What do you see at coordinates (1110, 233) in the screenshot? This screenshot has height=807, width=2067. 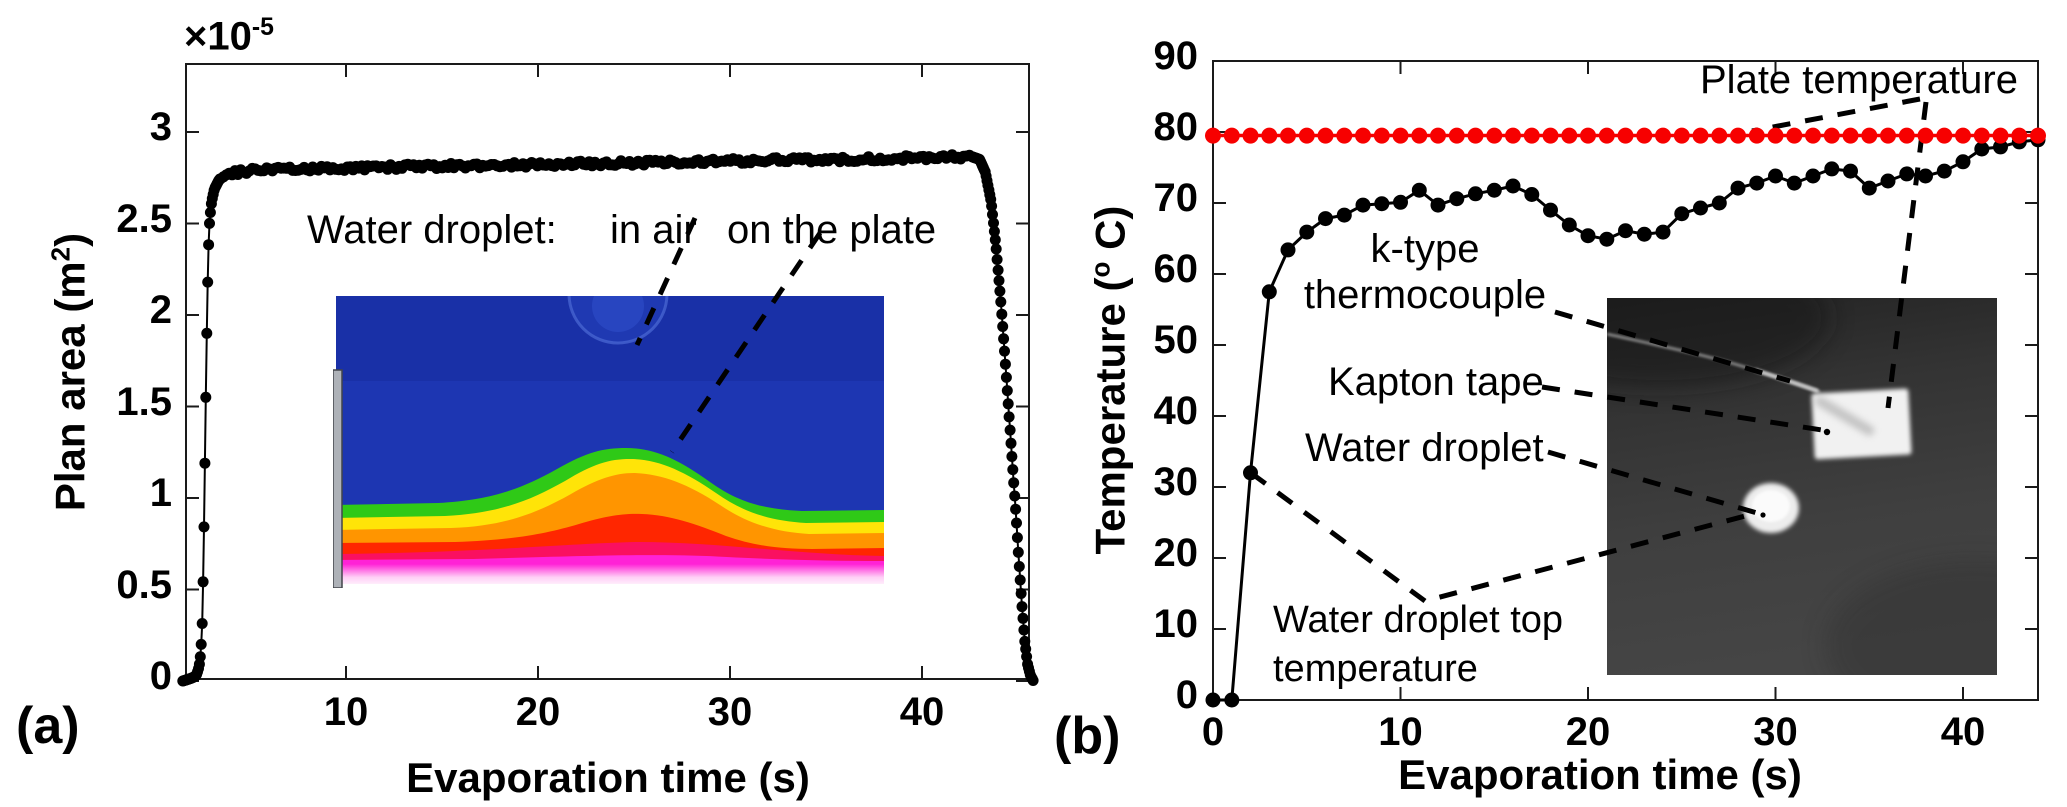 I see `b-ylabel-close: C)` at bounding box center [1110, 233].